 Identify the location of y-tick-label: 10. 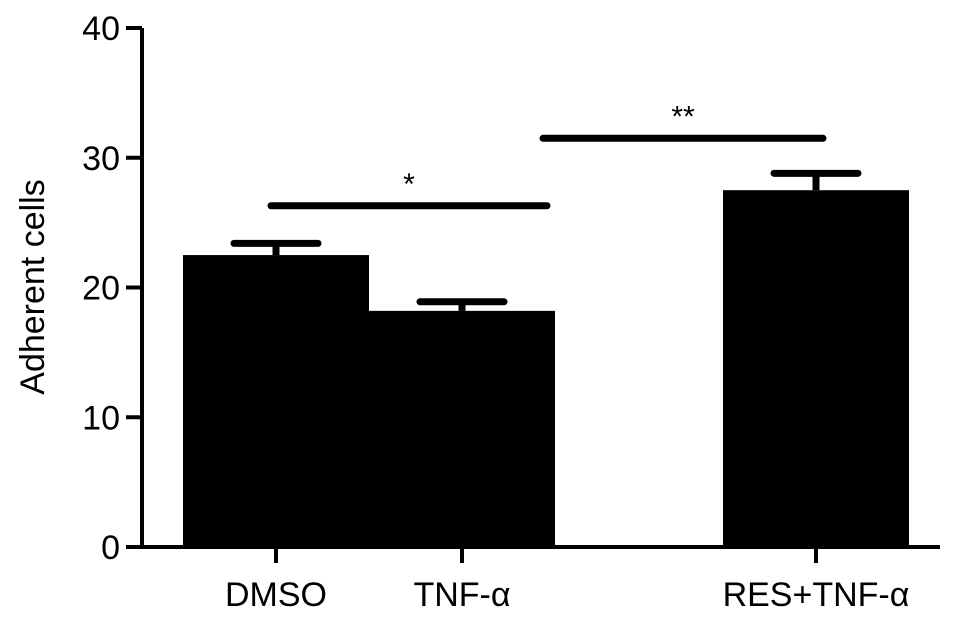
(101, 418).